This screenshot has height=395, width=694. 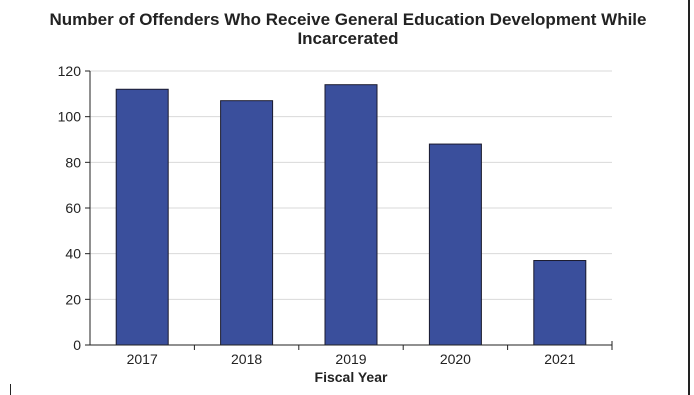 What do you see at coordinates (455, 359) in the screenshot?
I see `x-tick-label: 2020` at bounding box center [455, 359].